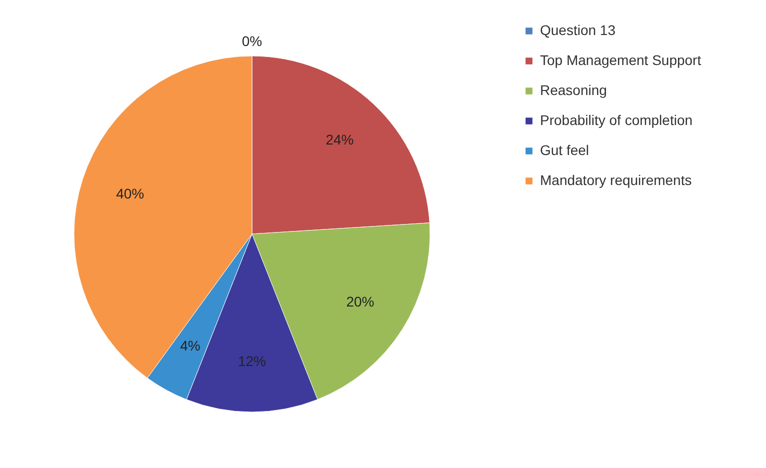 This screenshot has height=468, width=766. I want to click on legend-label: Gut feel, so click(565, 150).